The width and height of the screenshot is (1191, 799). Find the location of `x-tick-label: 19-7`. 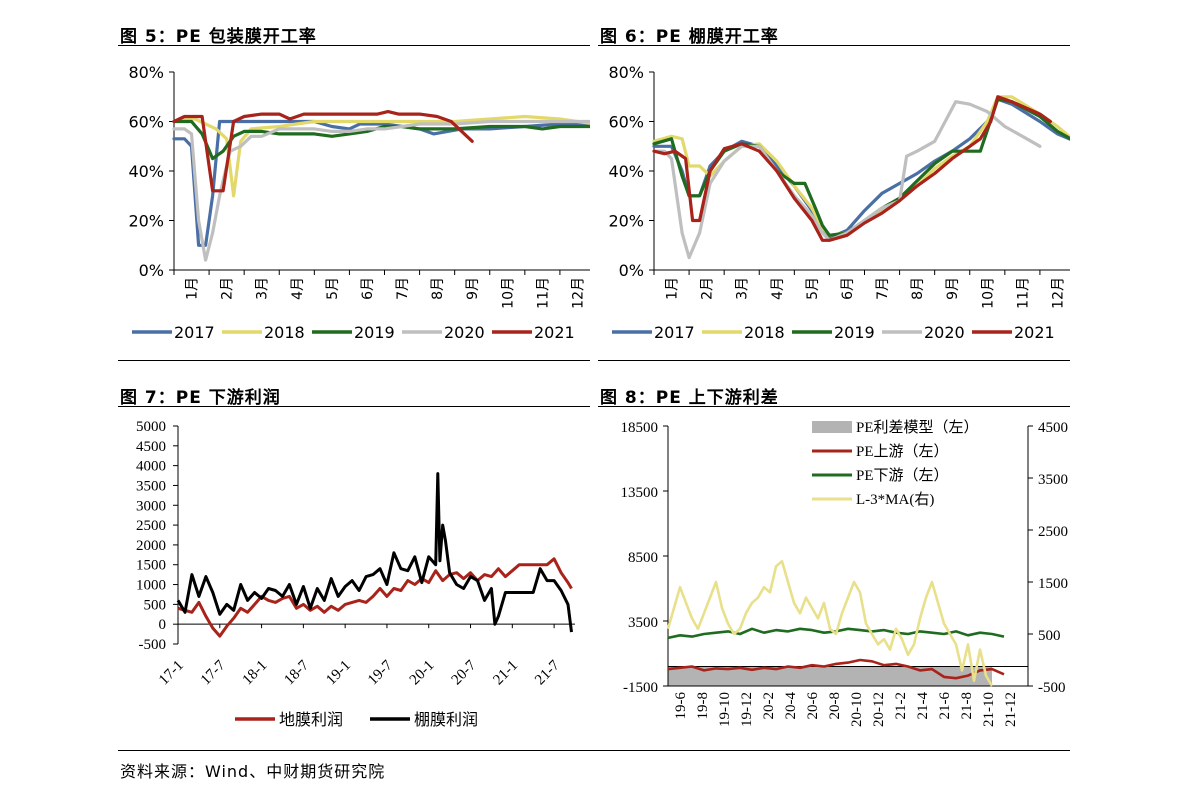

x-tick-label: 19-7 is located at coordinates (380, 672).